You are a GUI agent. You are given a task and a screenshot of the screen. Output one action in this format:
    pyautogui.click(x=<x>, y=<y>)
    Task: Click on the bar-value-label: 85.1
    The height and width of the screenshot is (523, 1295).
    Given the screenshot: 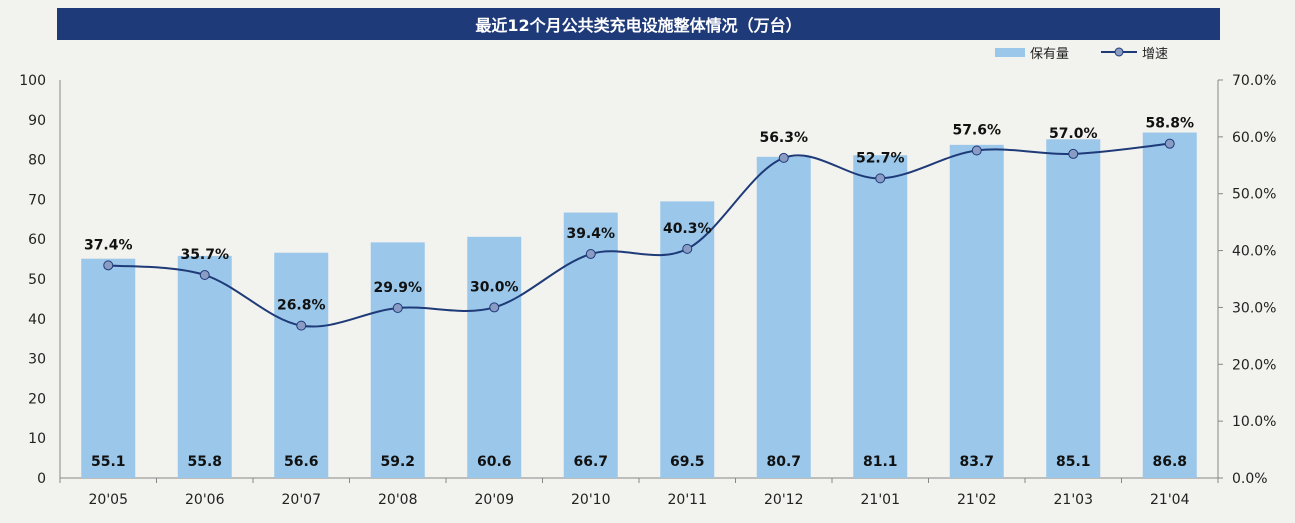 What is the action you would take?
    pyautogui.click(x=1073, y=462)
    